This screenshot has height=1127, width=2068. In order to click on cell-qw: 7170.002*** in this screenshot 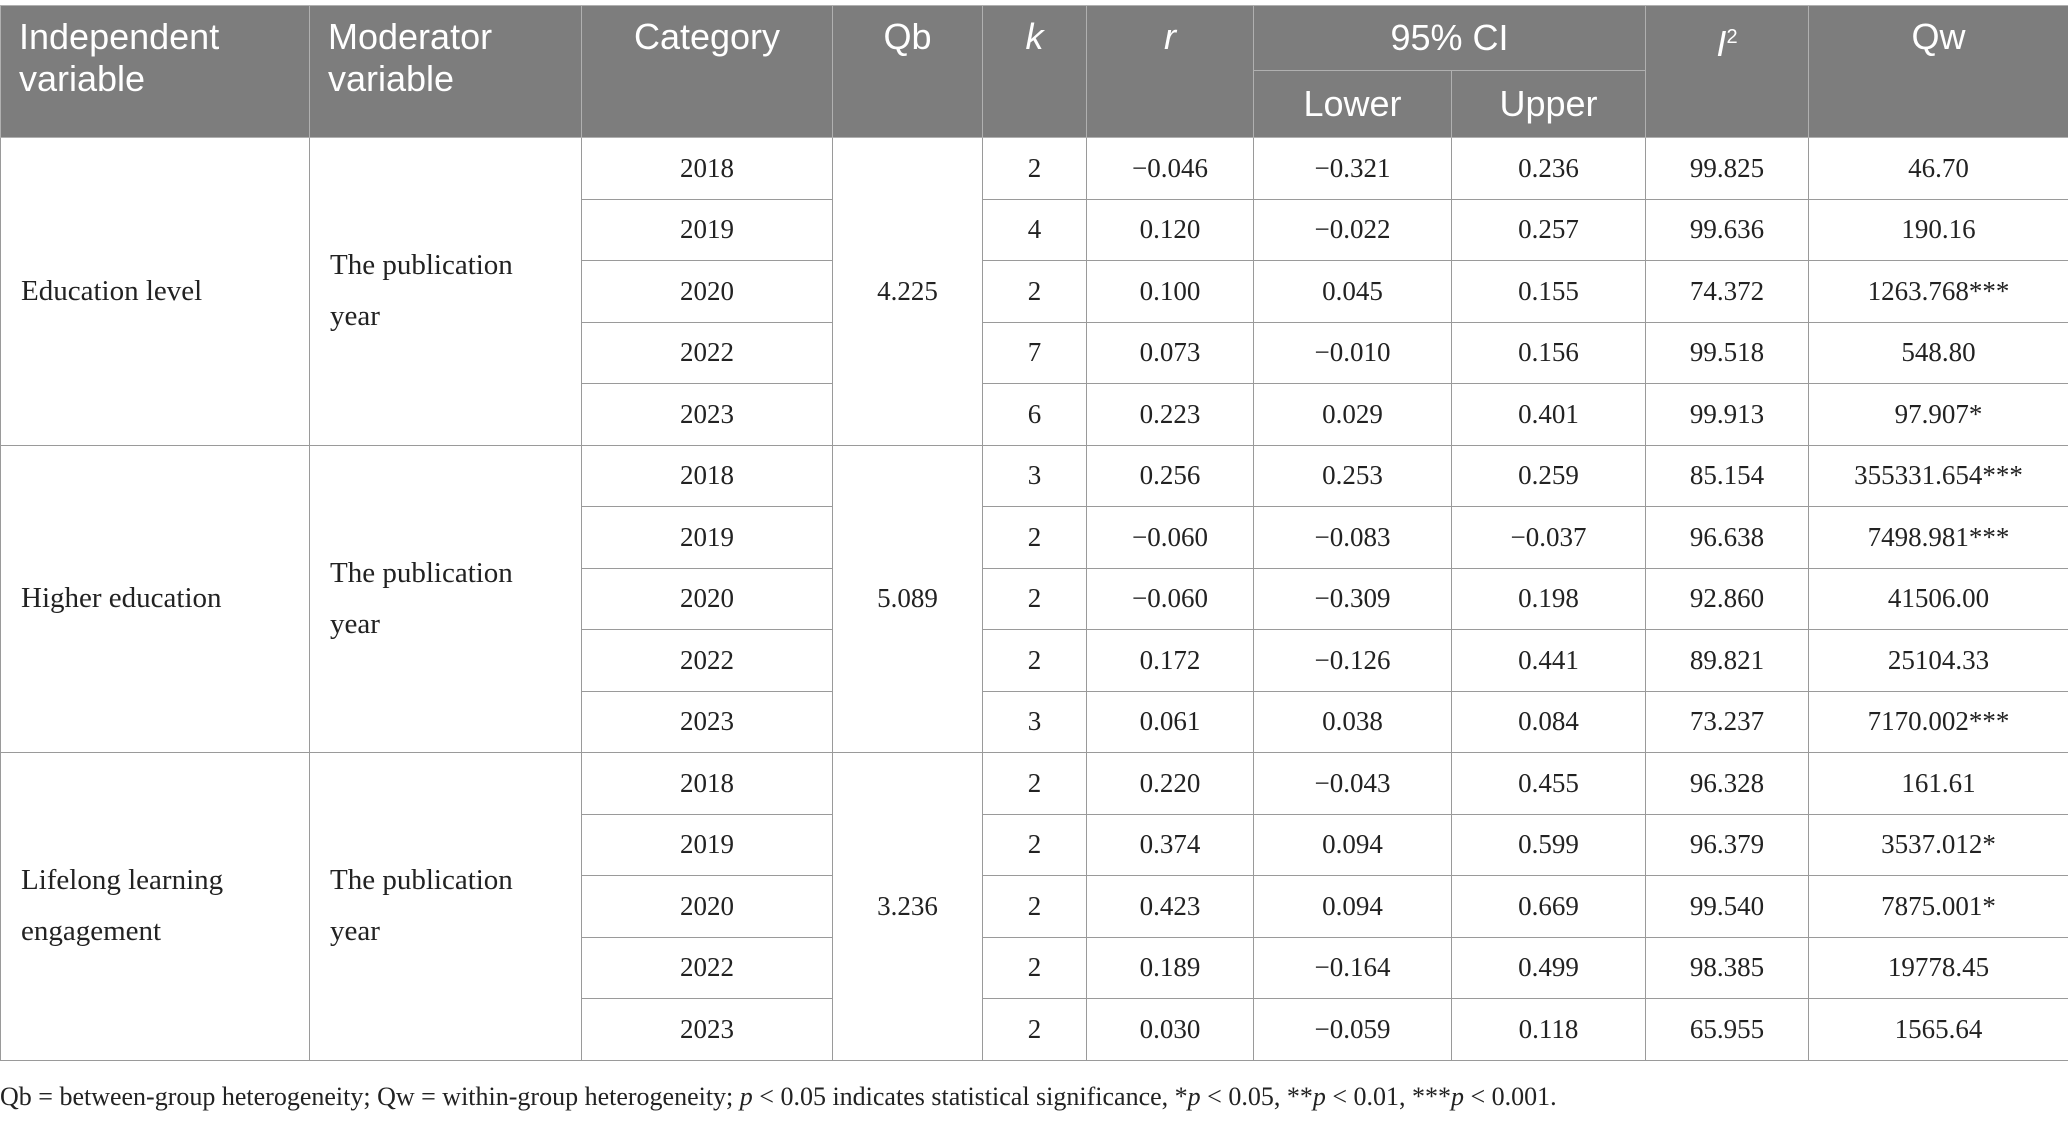, I will do `click(1938, 721)`.